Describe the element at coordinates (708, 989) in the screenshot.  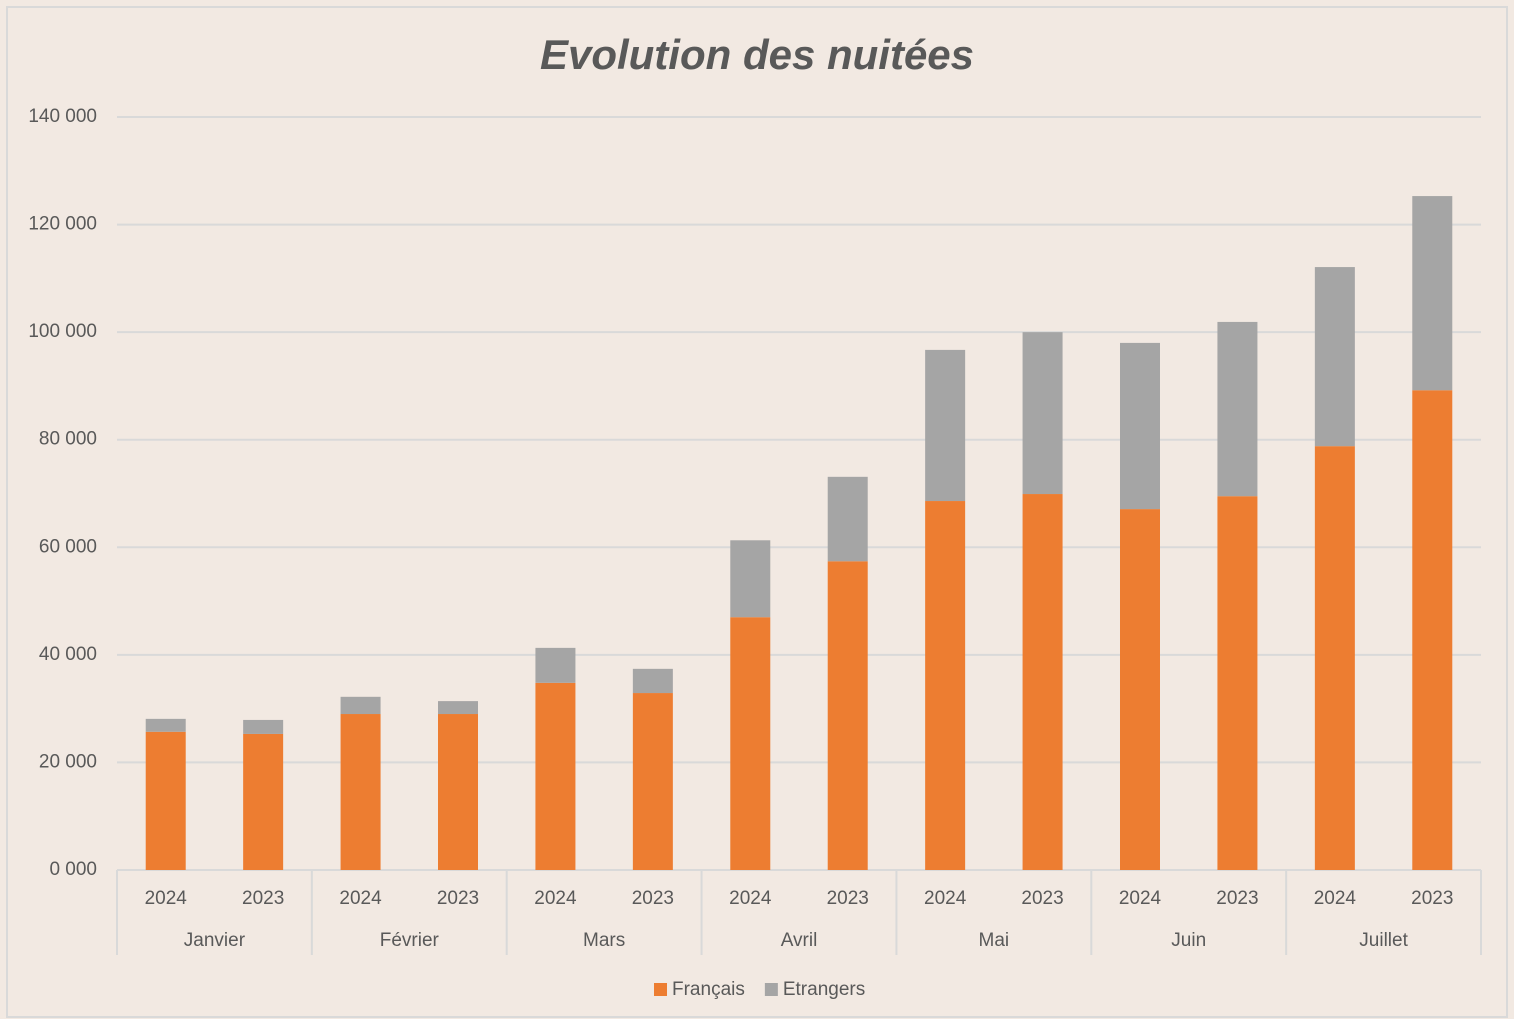
I see `legend-label: Français` at that location.